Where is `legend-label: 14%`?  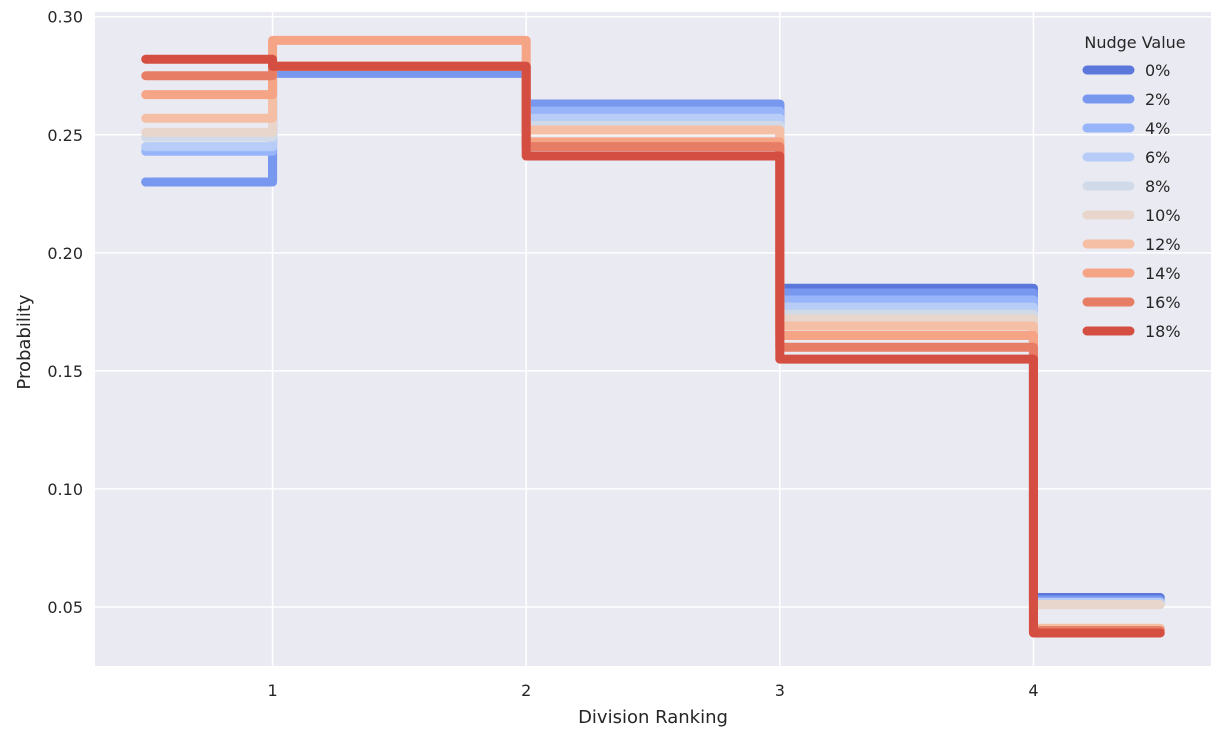 legend-label: 14% is located at coordinates (1163, 273).